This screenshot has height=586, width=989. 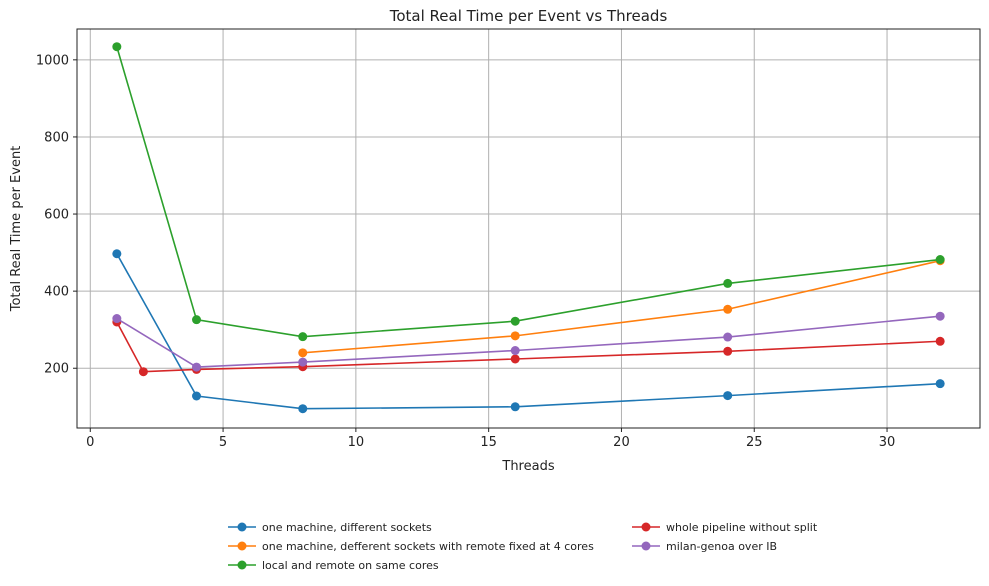 What do you see at coordinates (56, 137) in the screenshot?
I see `y-tick-label: 800` at bounding box center [56, 137].